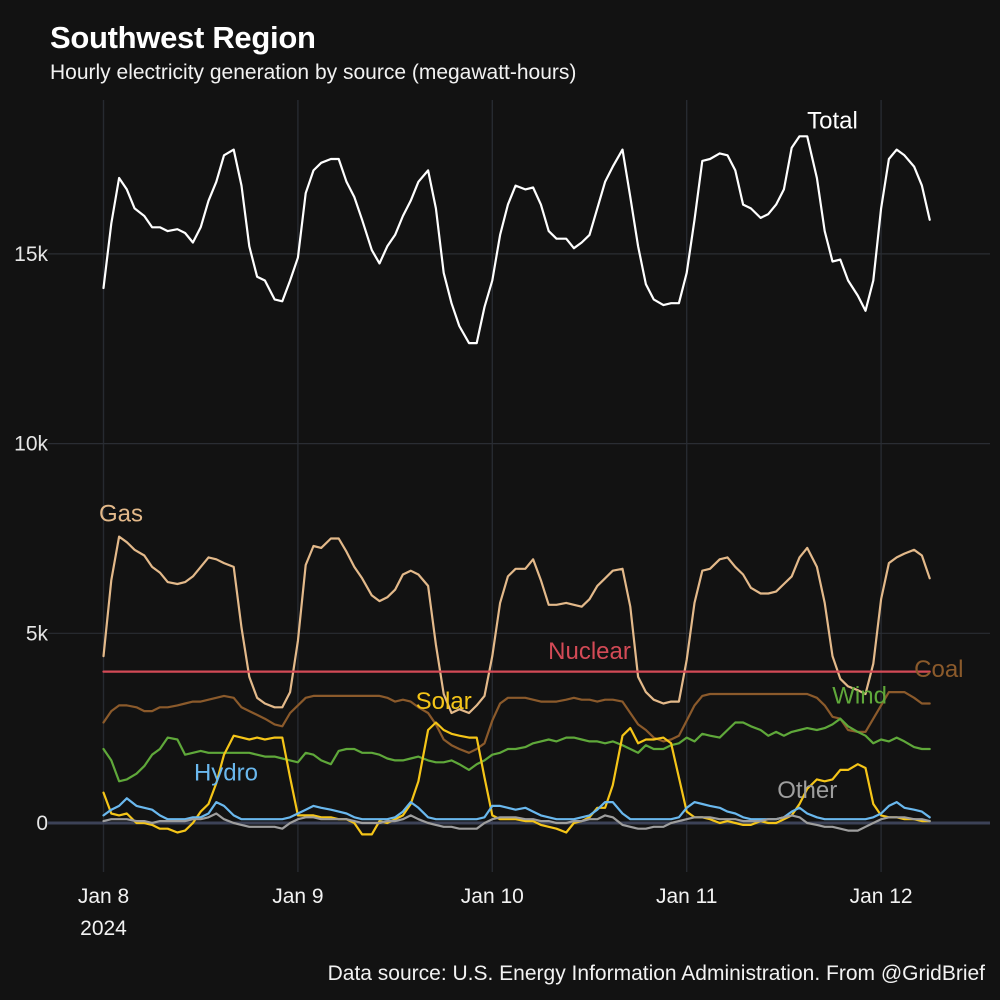  What do you see at coordinates (37, 633) in the screenshot?
I see `y-tick-label-1: 5k` at bounding box center [37, 633].